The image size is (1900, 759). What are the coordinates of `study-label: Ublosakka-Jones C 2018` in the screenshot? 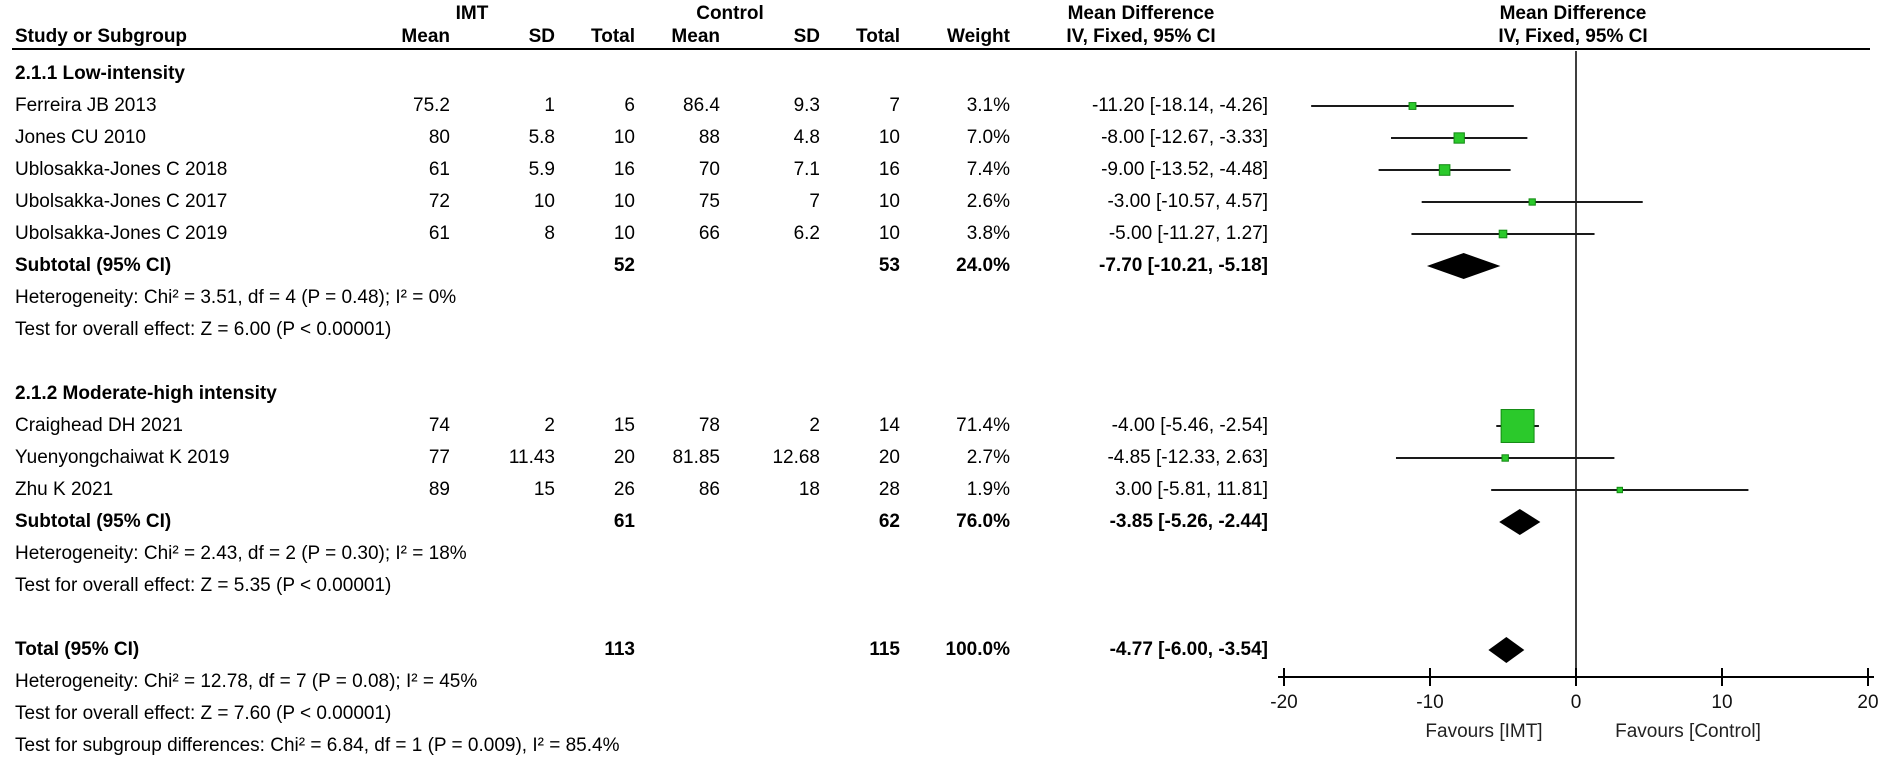 It's located at (121, 169).